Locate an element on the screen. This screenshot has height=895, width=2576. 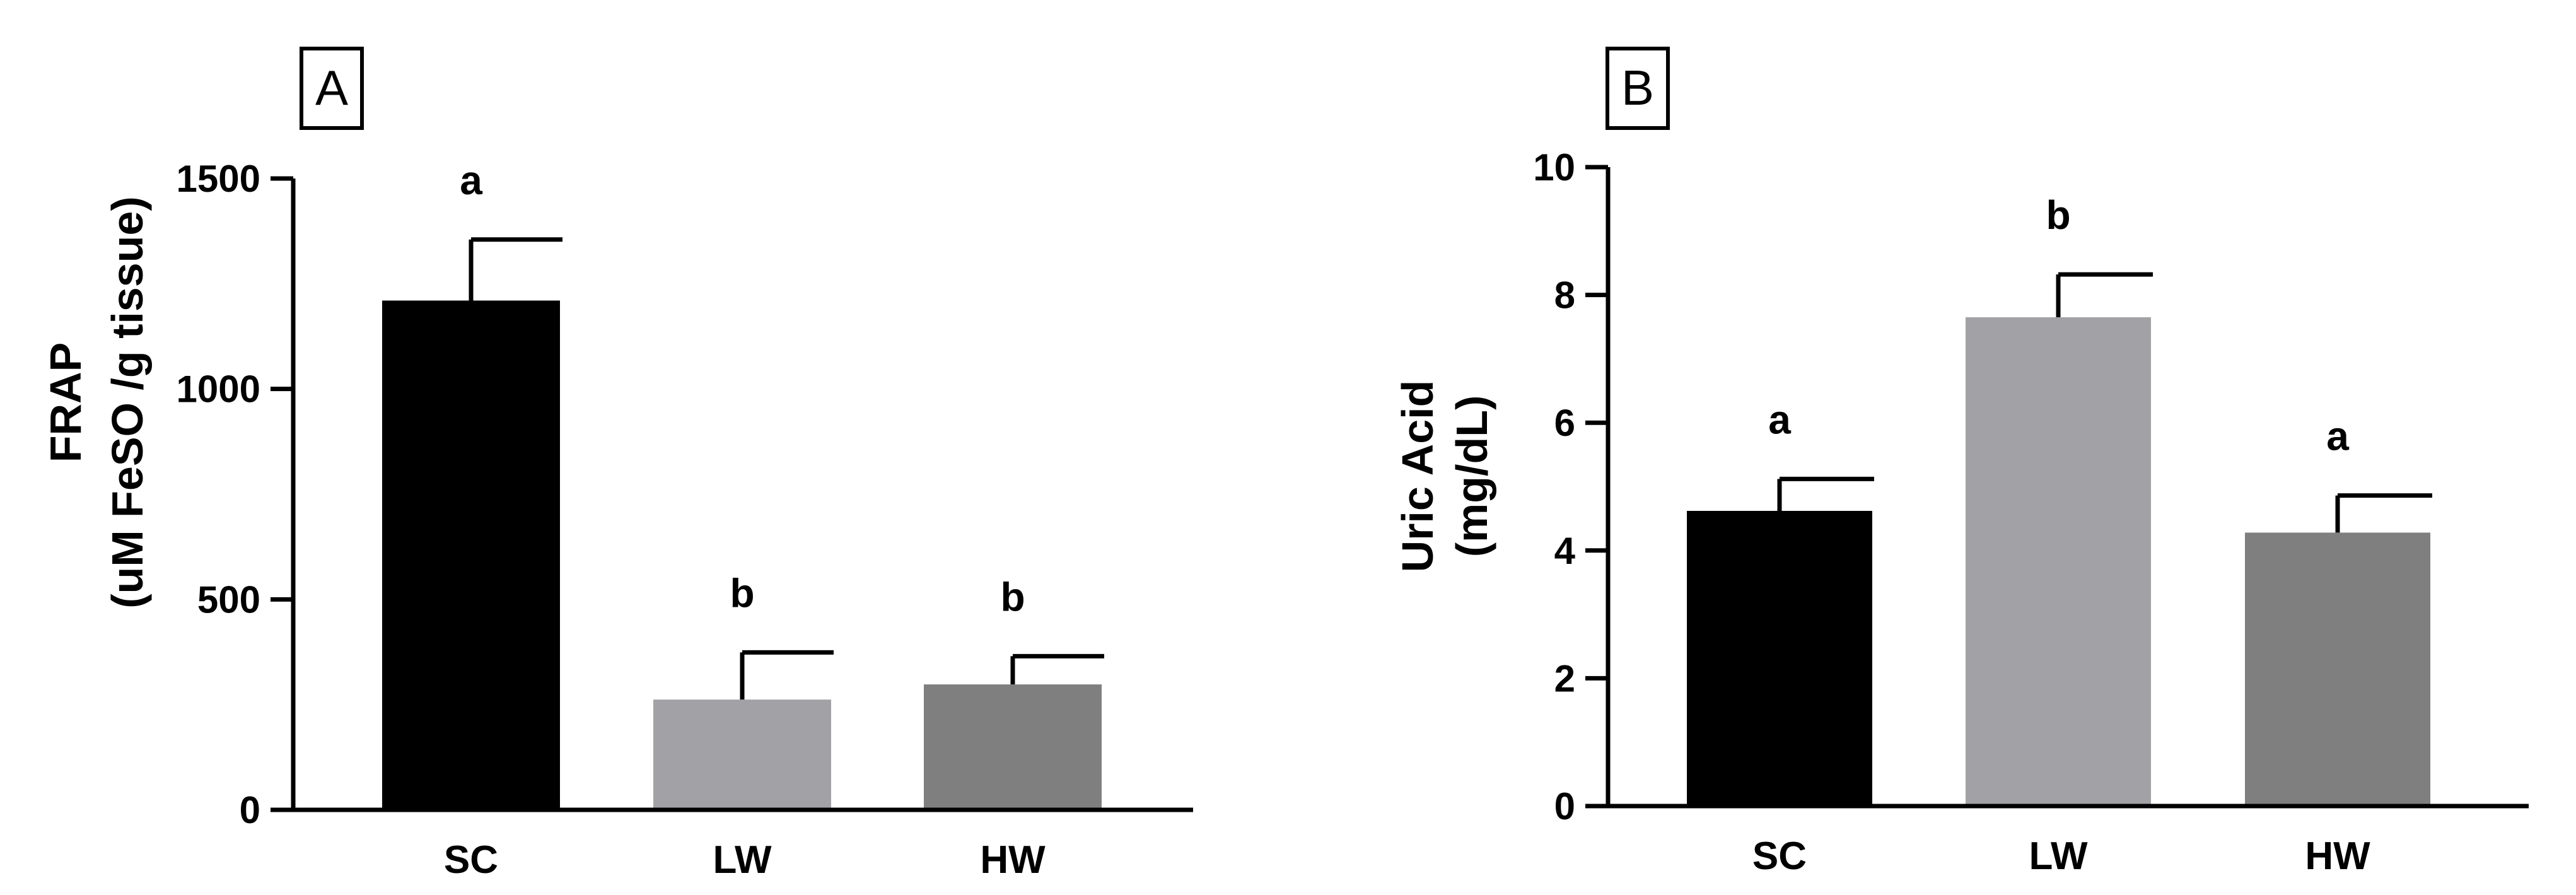
panel-b-significance-labels: a b a is located at coordinates (2059, 325).